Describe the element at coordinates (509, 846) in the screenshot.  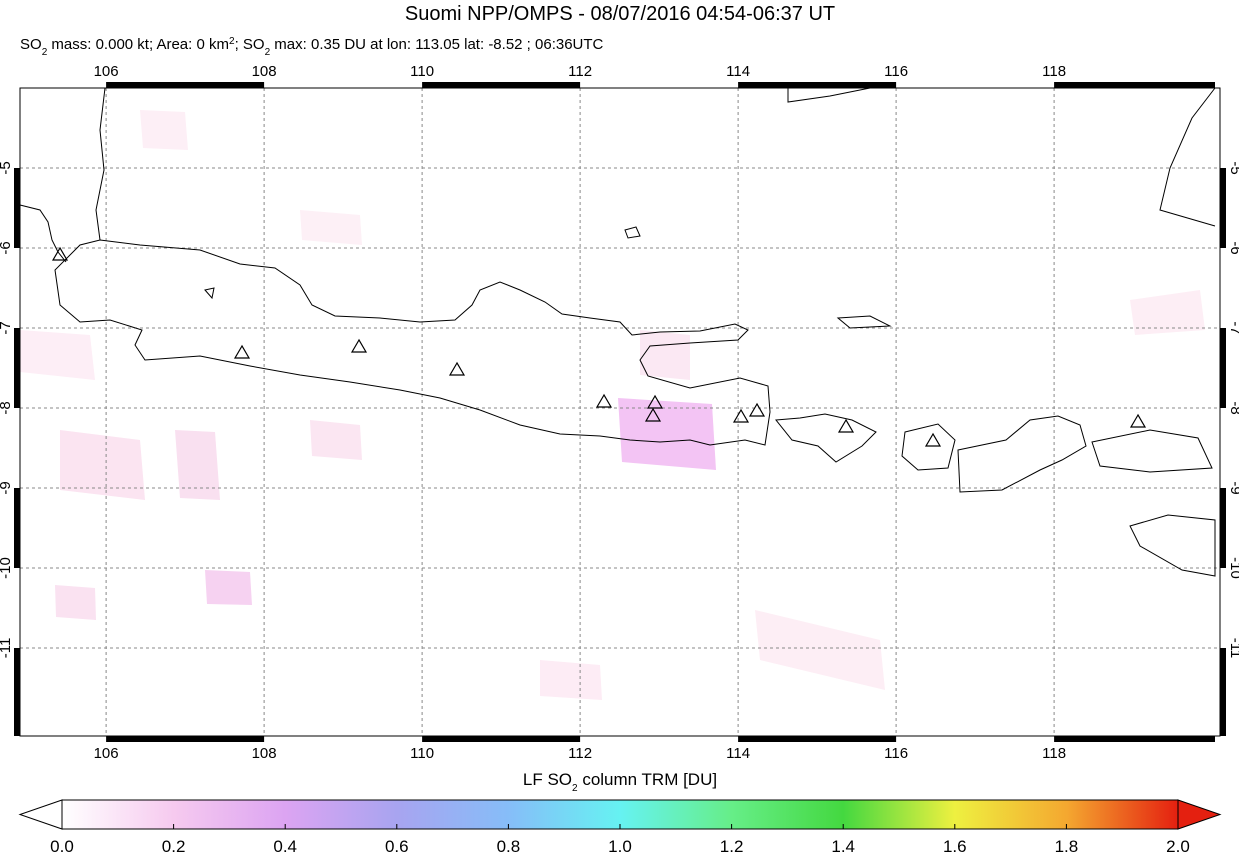
I see `colorbar-tick-label: 0.8` at that location.